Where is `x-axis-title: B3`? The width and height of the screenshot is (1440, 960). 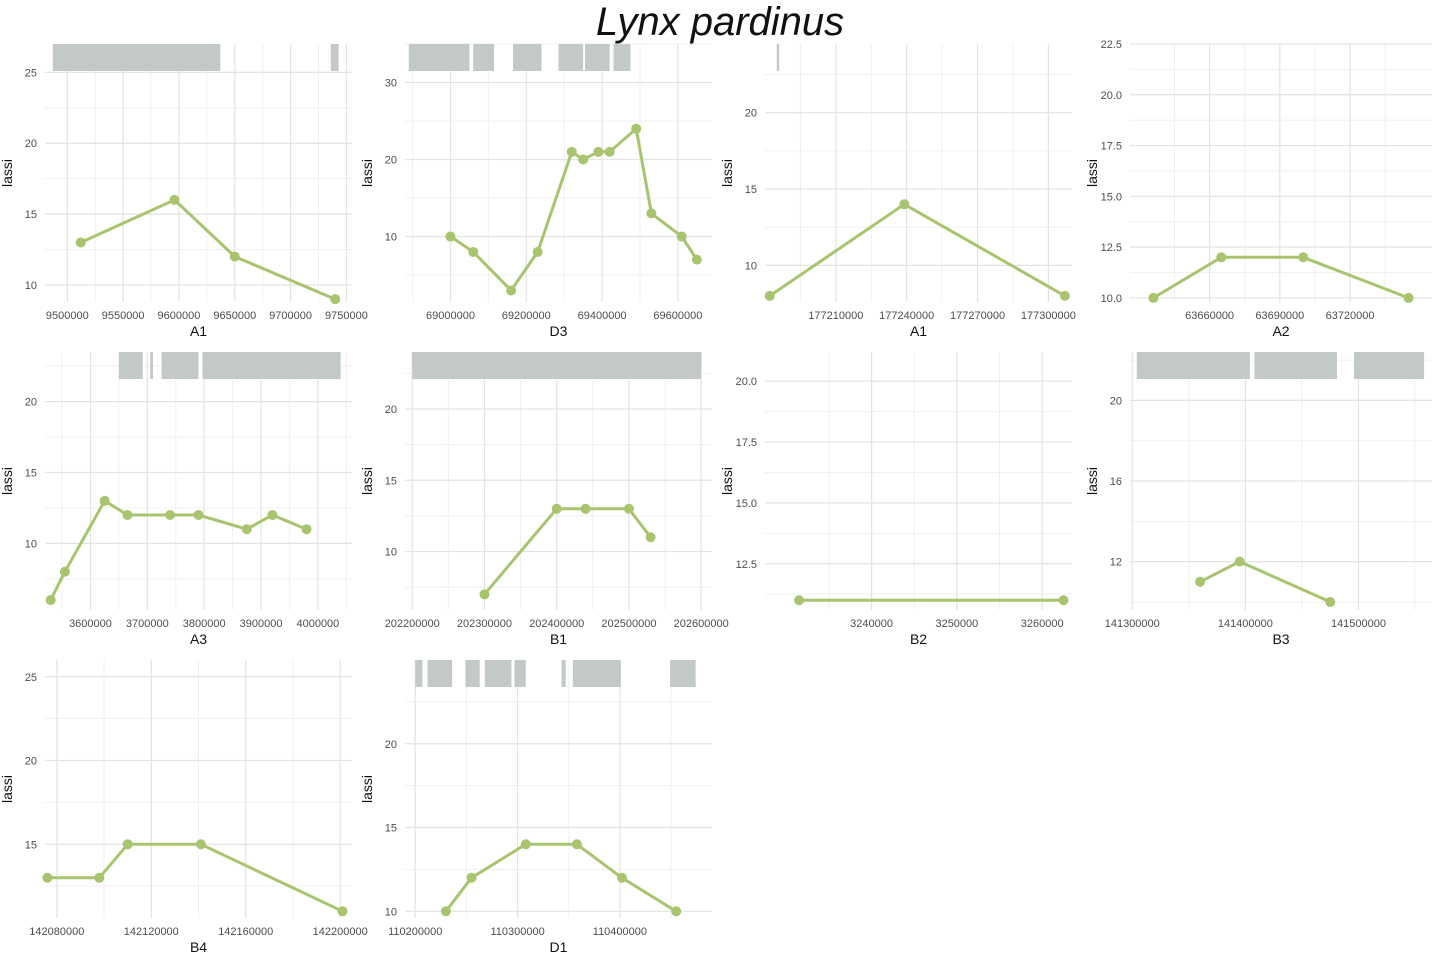 x-axis-title: B3 is located at coordinates (1280, 639).